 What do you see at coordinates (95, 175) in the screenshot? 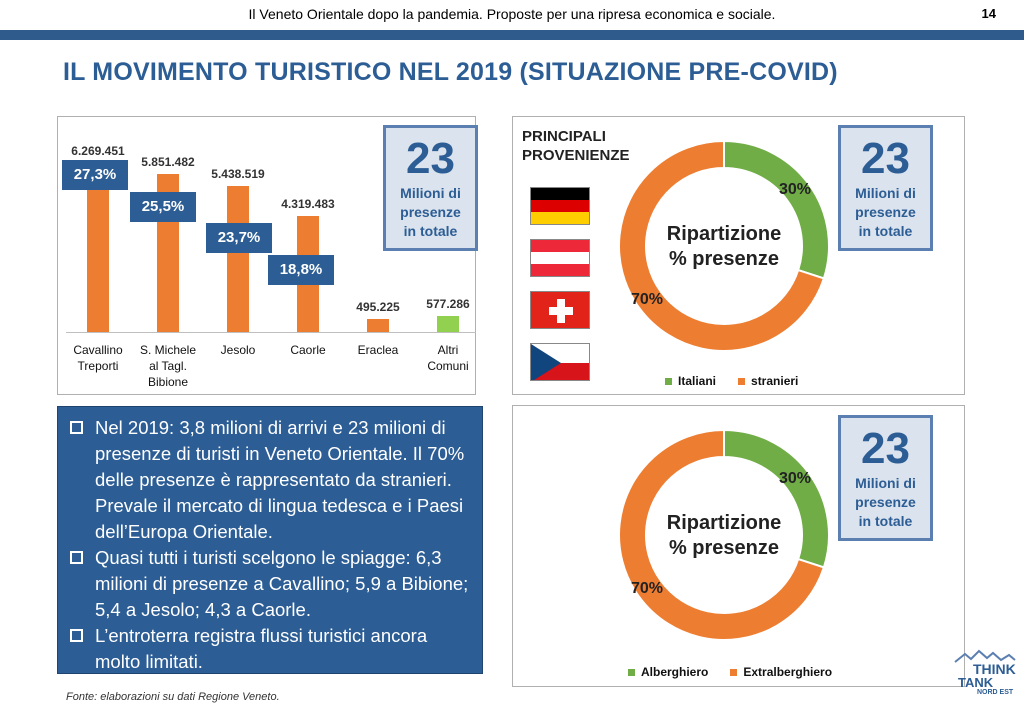
I see `share-label: 27,3%` at bounding box center [95, 175].